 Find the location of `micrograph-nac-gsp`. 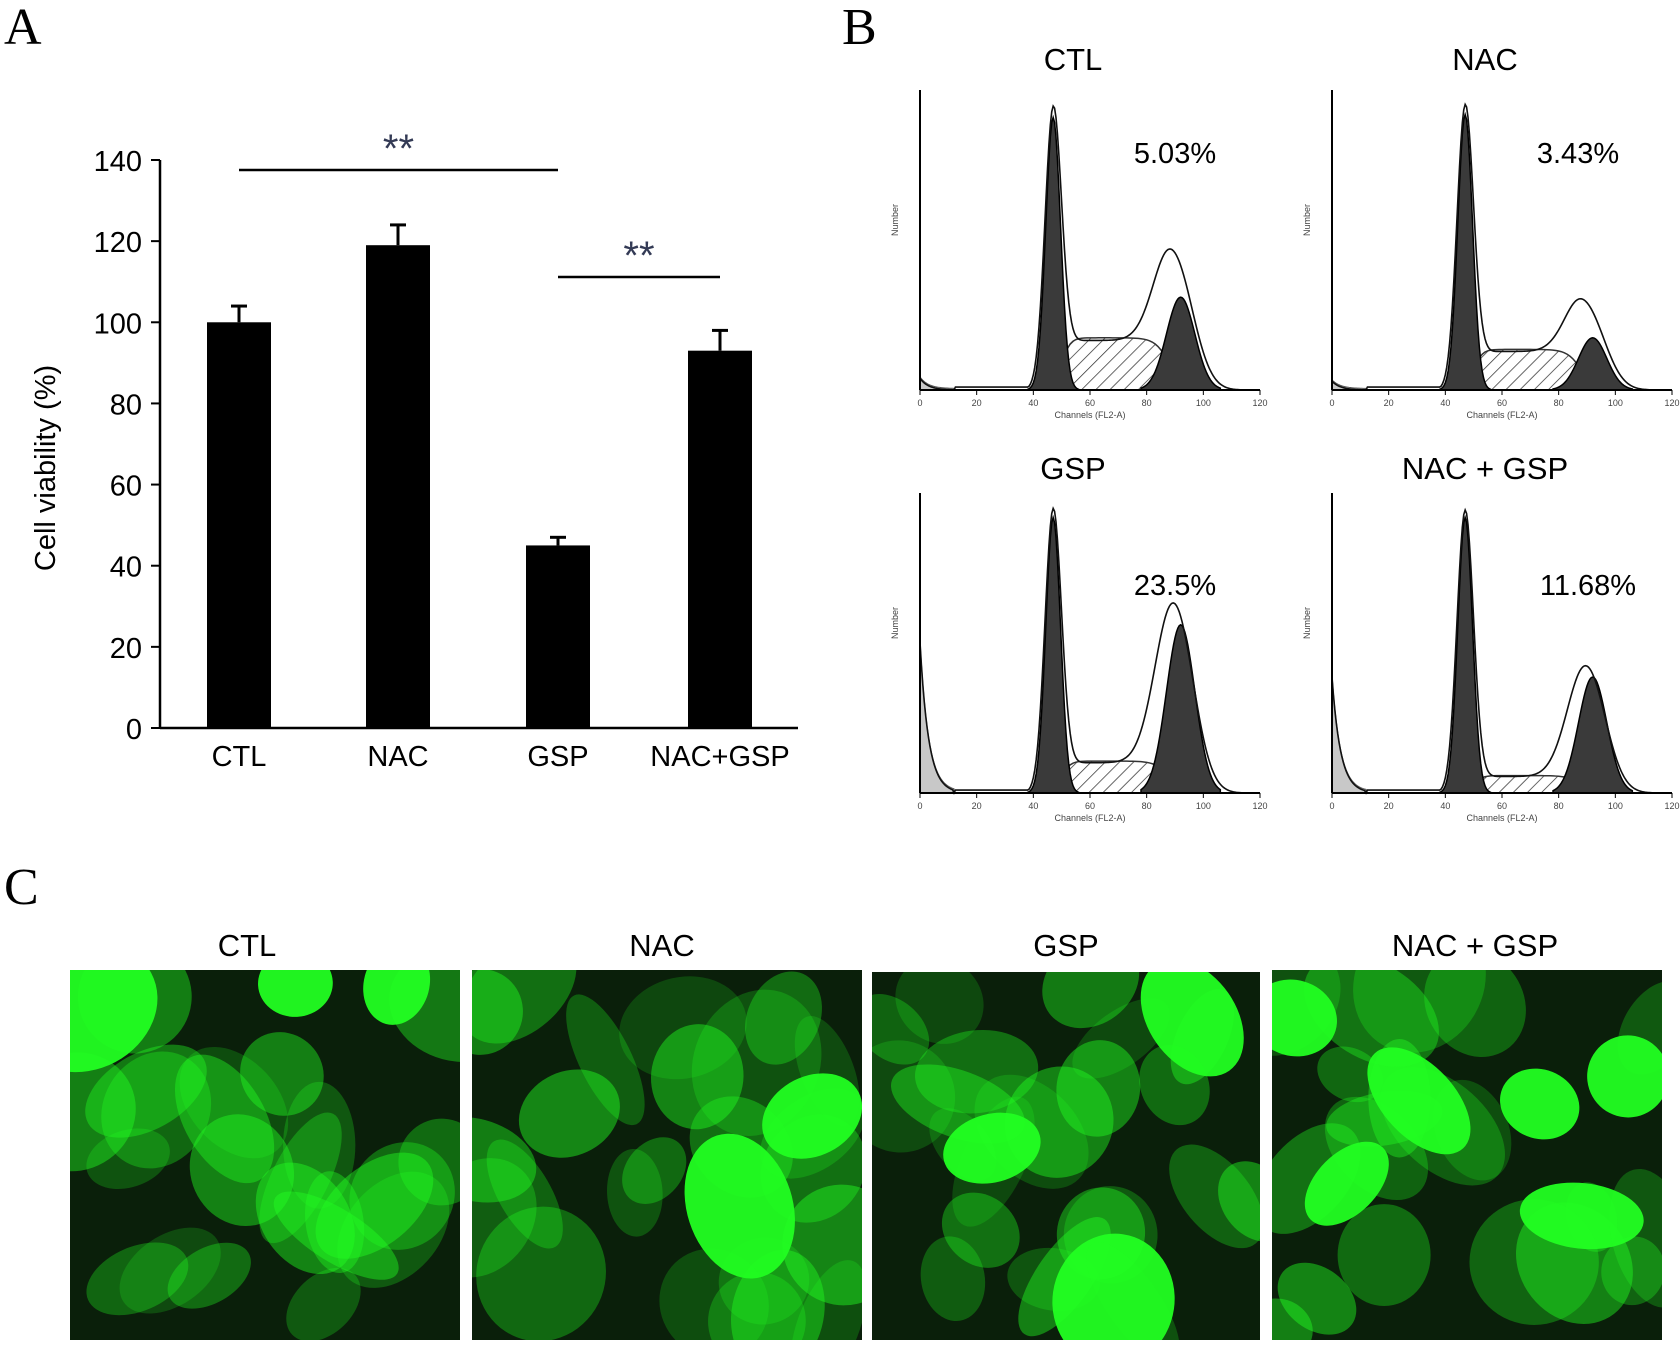

micrograph-nac-gsp is located at coordinates (1467, 1155).